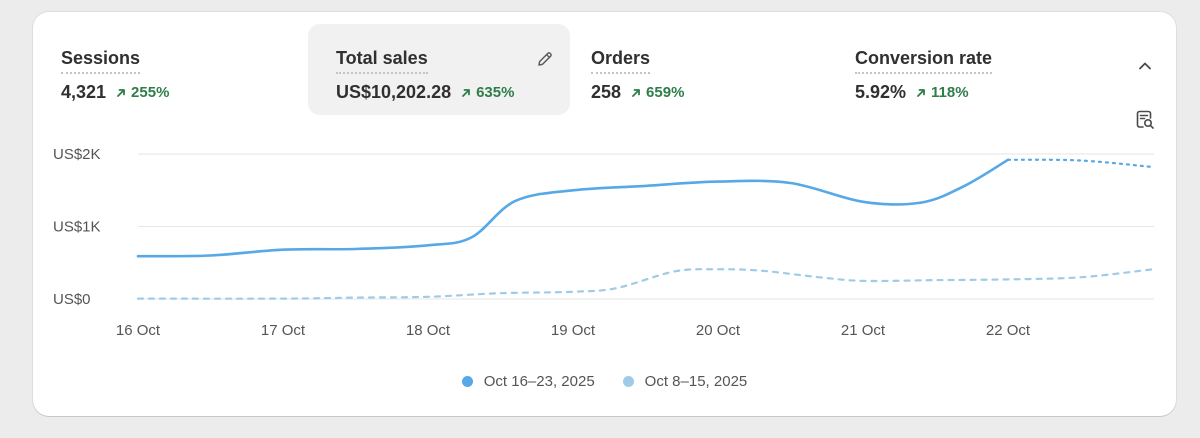 This screenshot has width=1200, height=438. I want to click on legend-label: Oct 16–23, 2025, so click(539, 381).